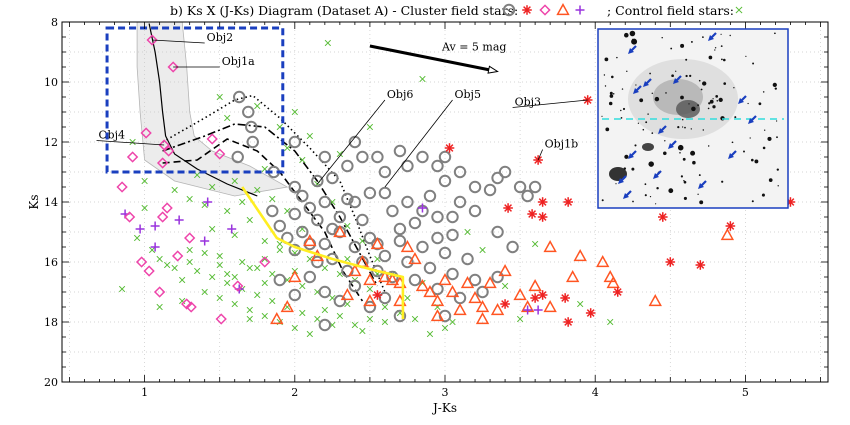  Describe the element at coordinates (144, 392) in the screenshot. I see `x-tick-label: 1` at that location.